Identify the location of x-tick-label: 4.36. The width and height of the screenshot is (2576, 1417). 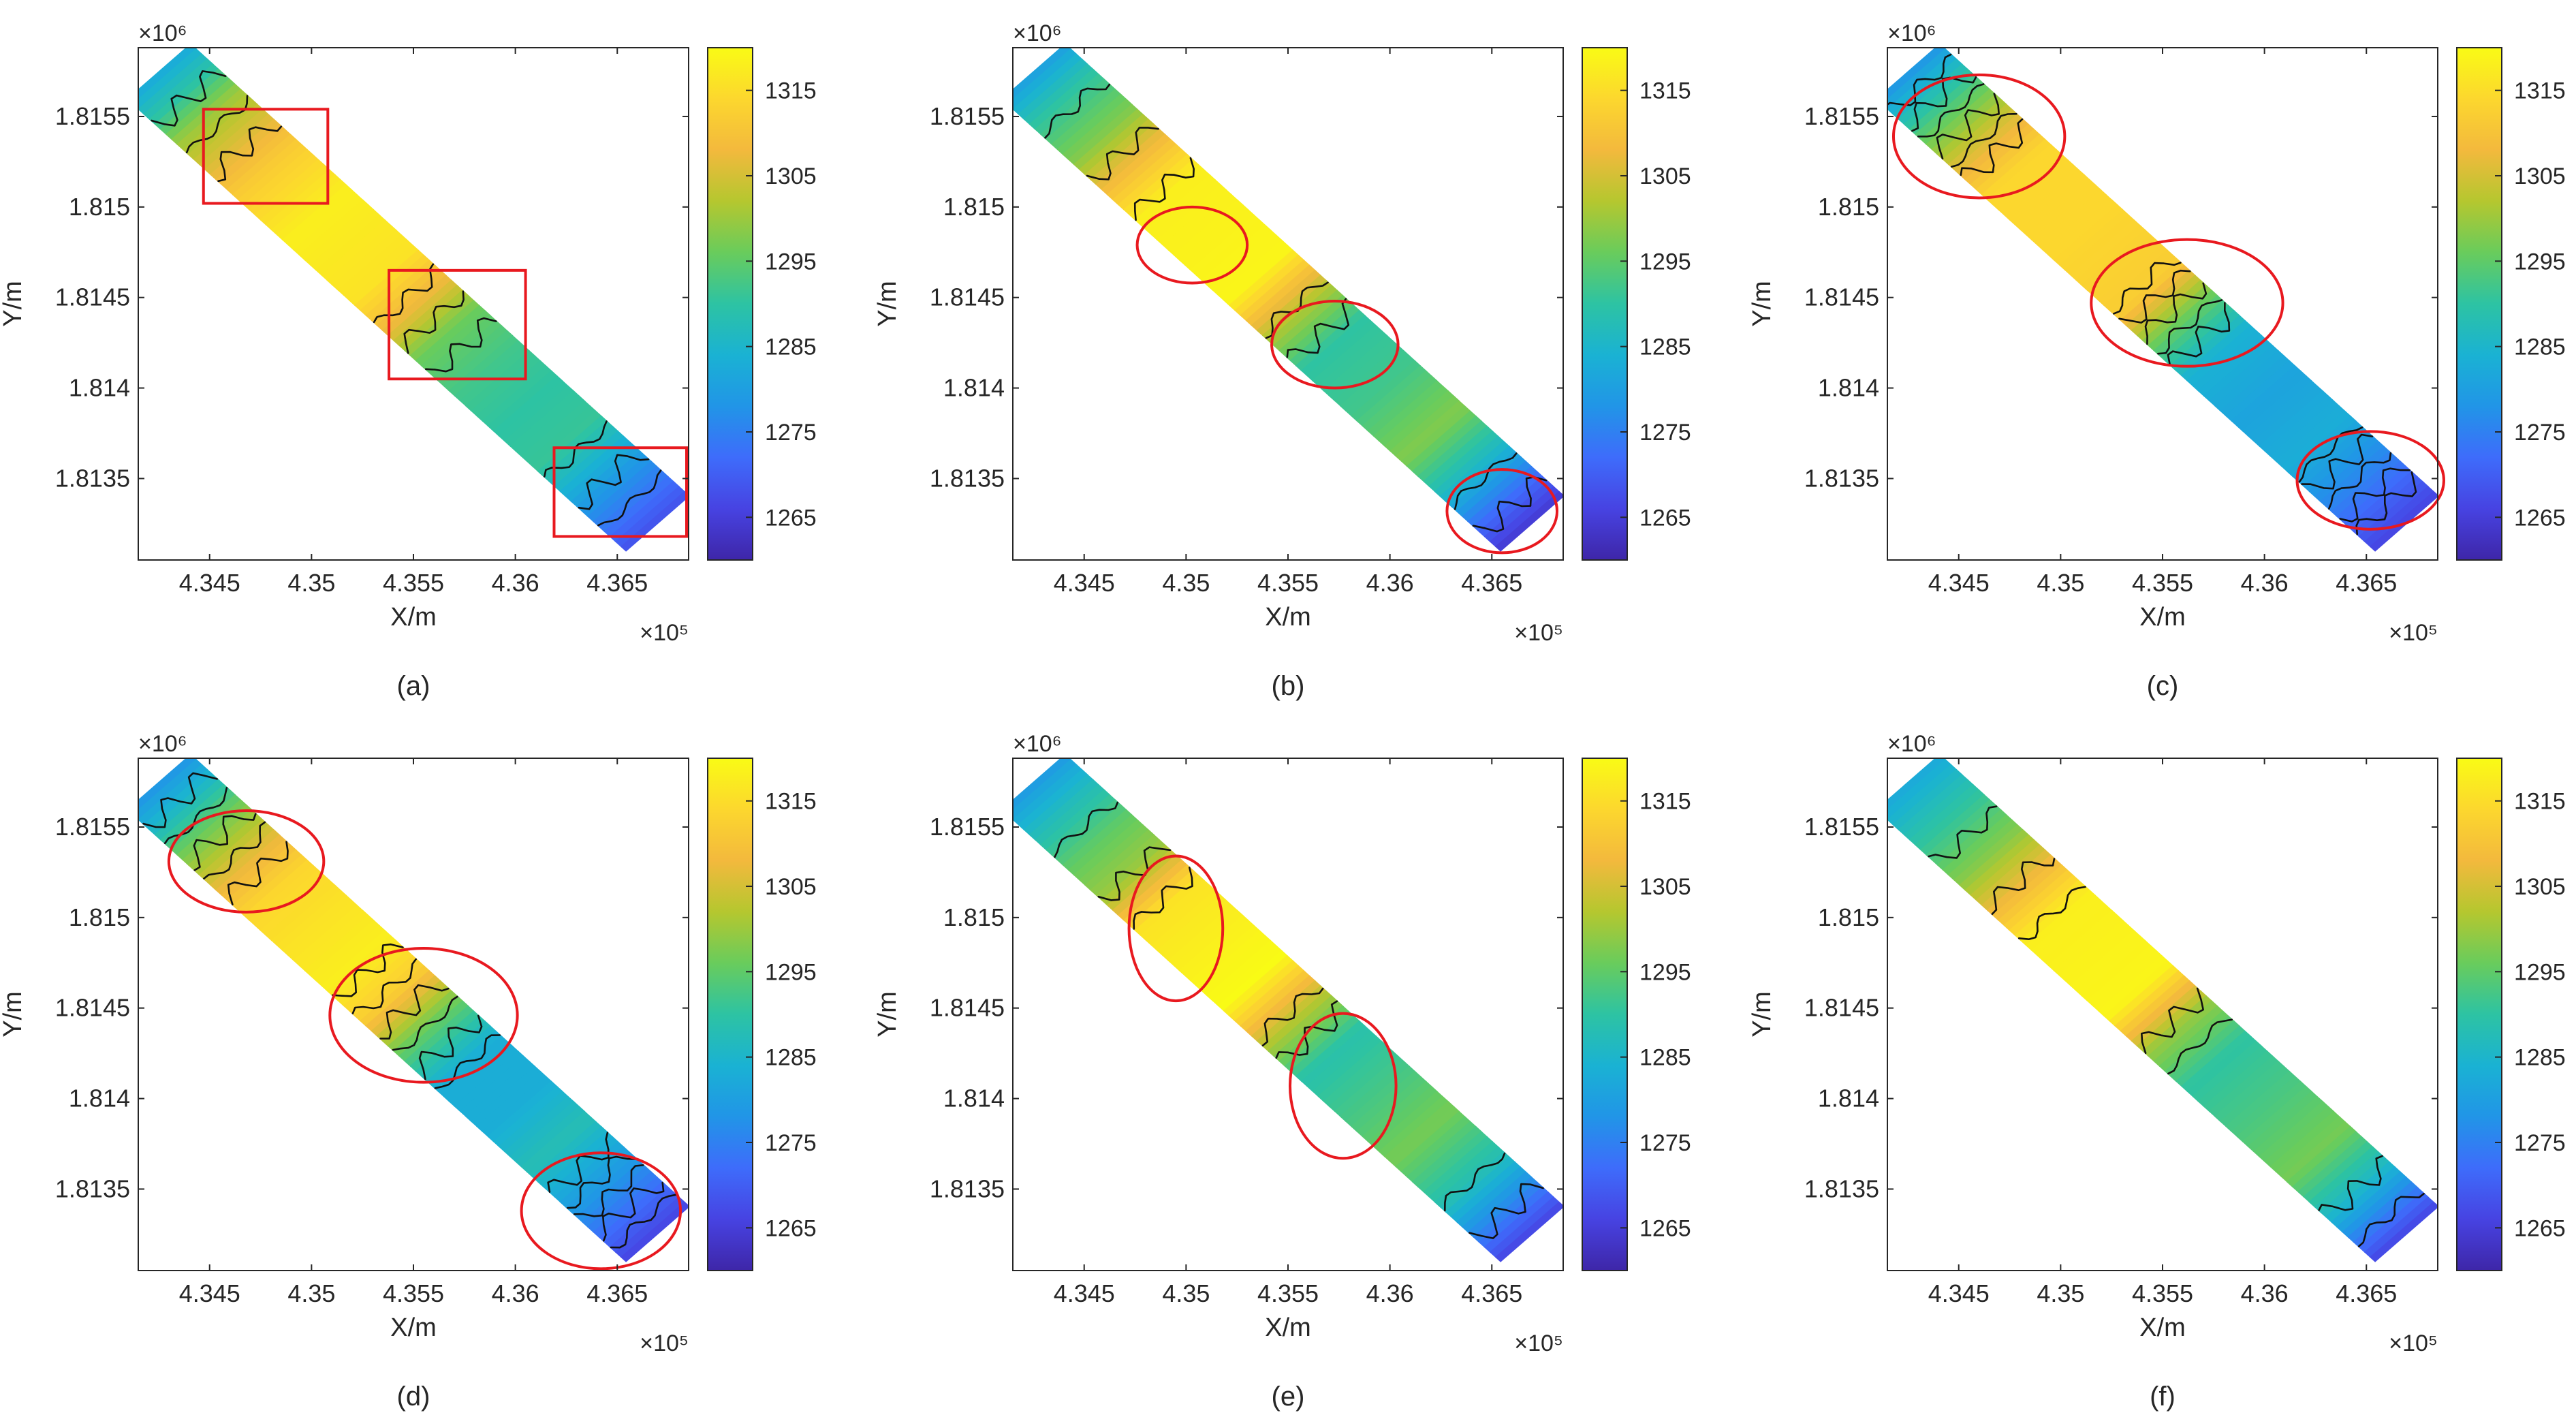
(515, 1293).